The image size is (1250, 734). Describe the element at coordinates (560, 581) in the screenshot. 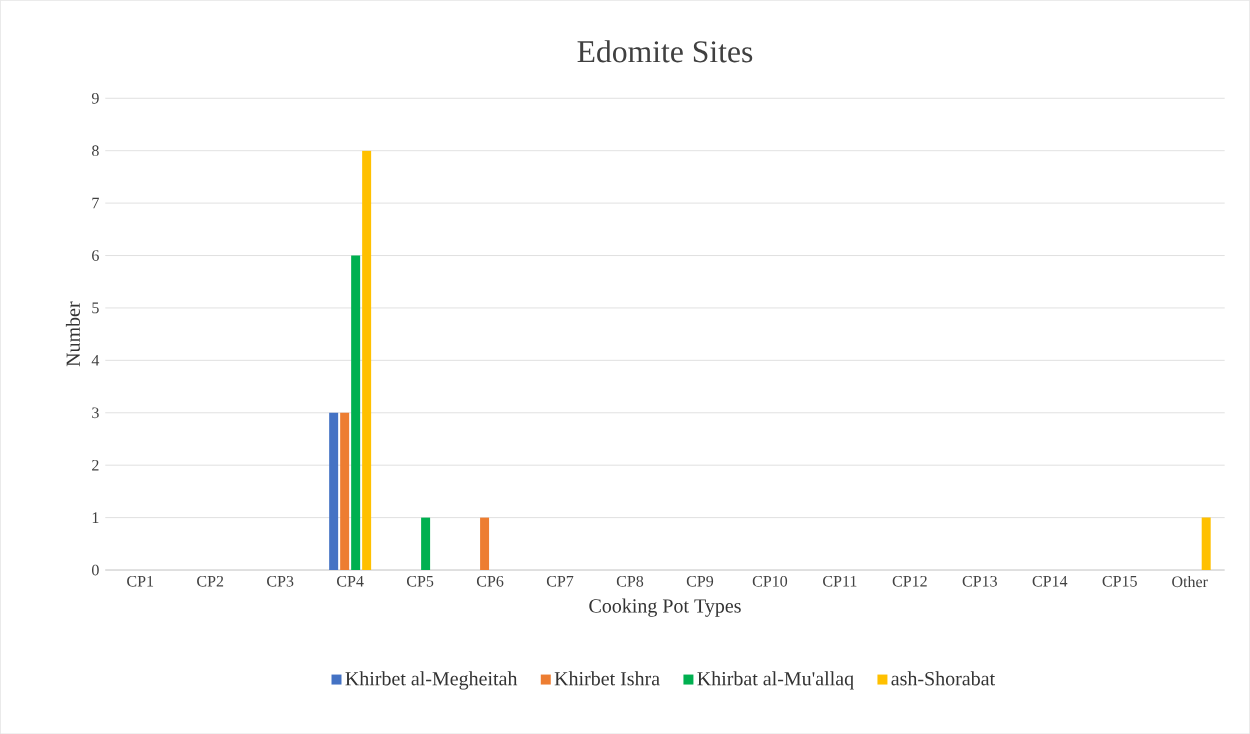

I see `x-tick-label: CP7` at that location.